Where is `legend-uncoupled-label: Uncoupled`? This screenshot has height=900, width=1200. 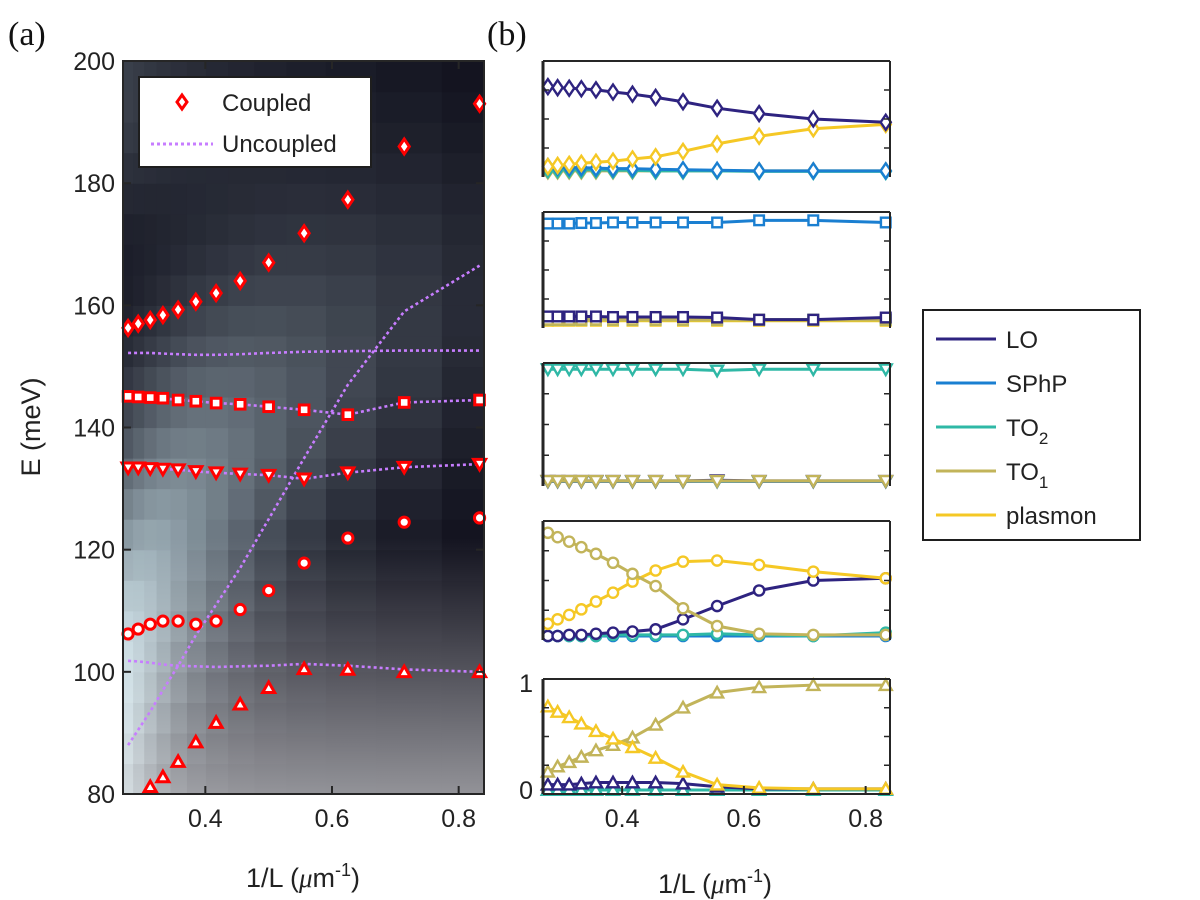 legend-uncoupled-label: Uncoupled is located at coordinates (279, 144).